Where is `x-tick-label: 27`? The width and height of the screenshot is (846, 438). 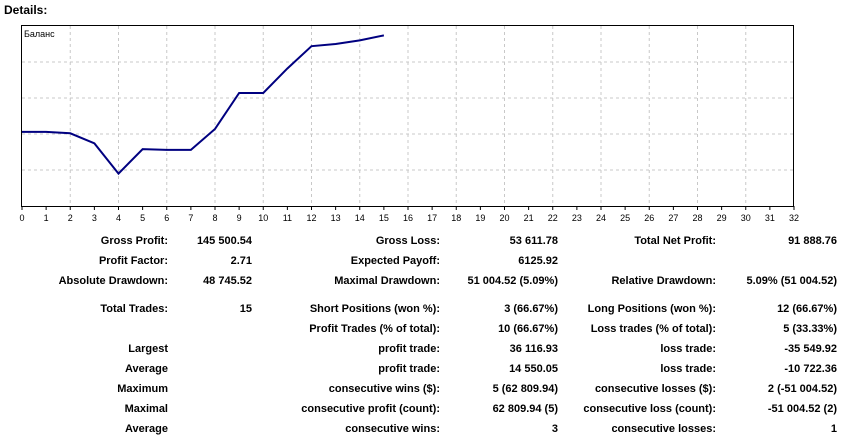 x-tick-label: 27 is located at coordinates (673, 218).